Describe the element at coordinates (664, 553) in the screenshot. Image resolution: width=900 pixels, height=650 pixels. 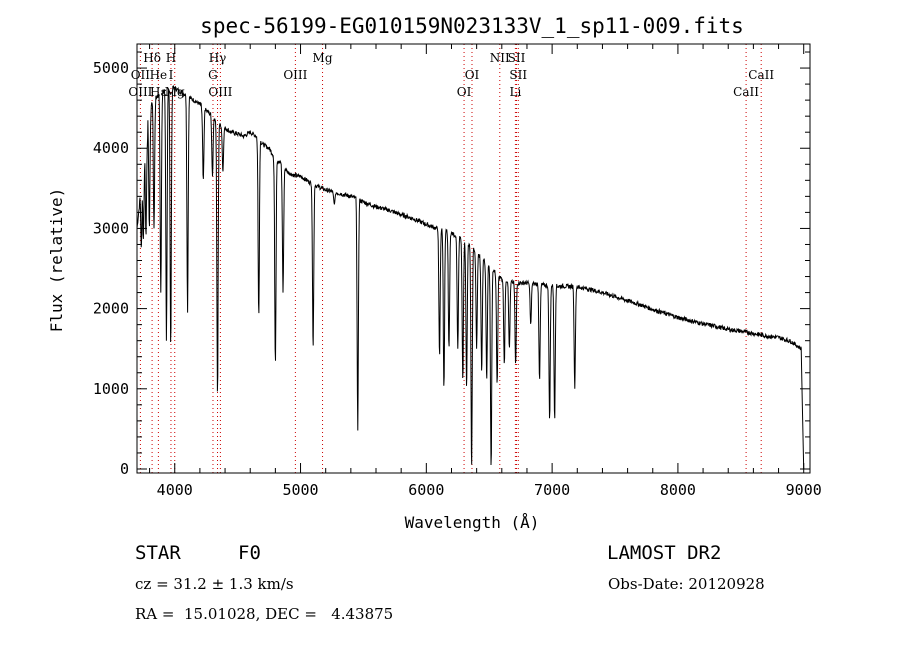
I see `survey-name: LAMOST DR2` at that location.